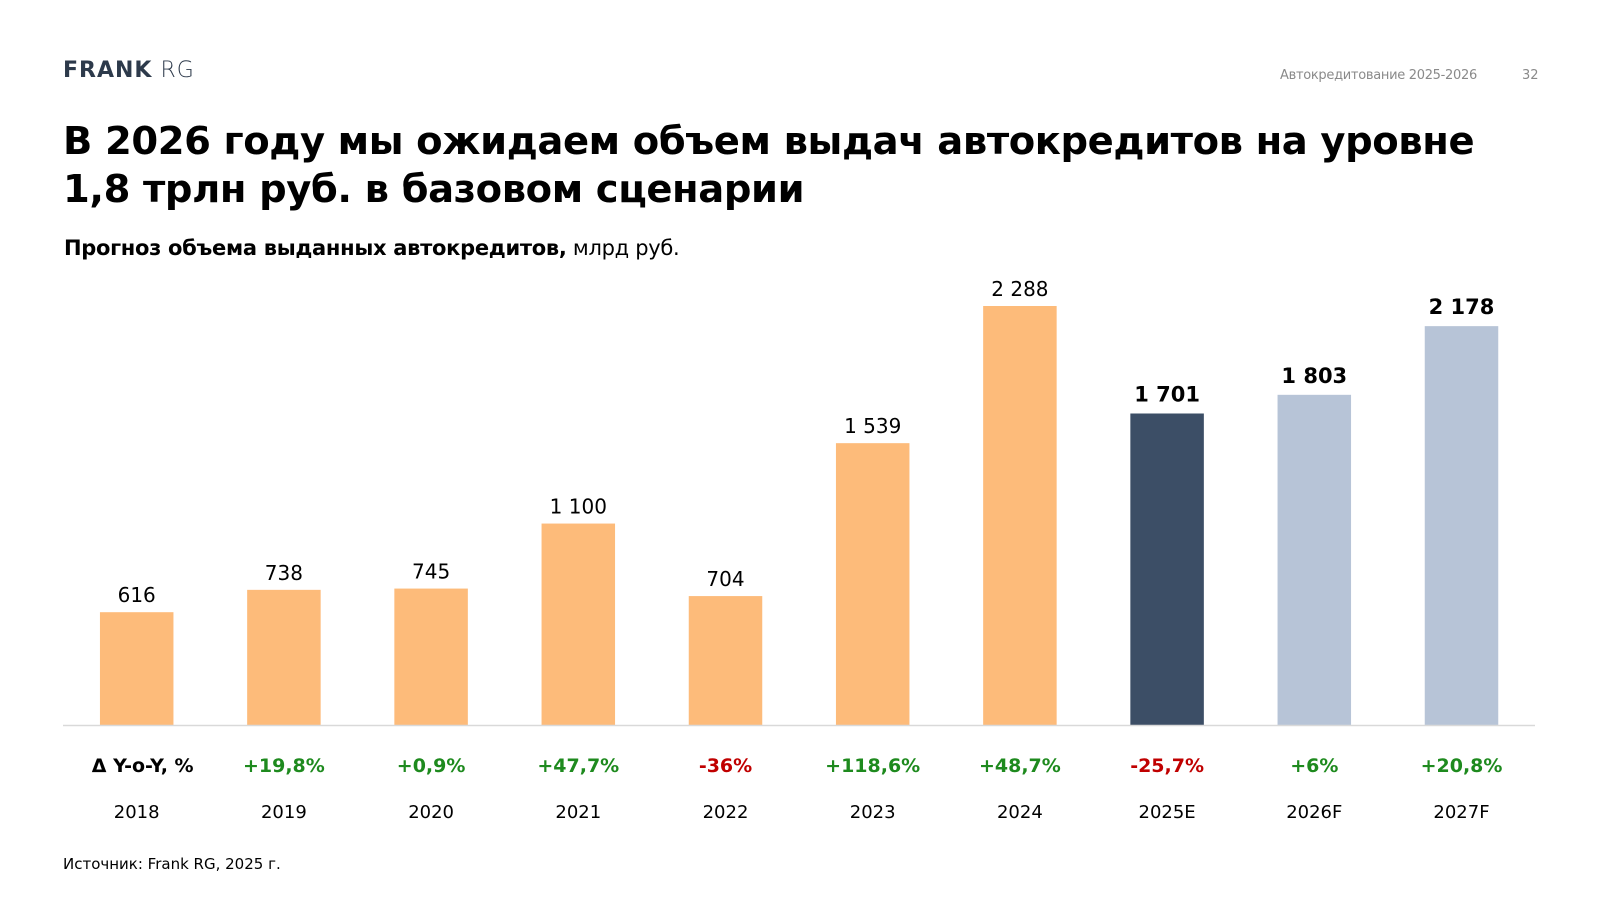 This screenshot has width=1600, height=900. Describe the element at coordinates (431, 812) in the screenshot. I see `year-label-2020: 2020` at that location.